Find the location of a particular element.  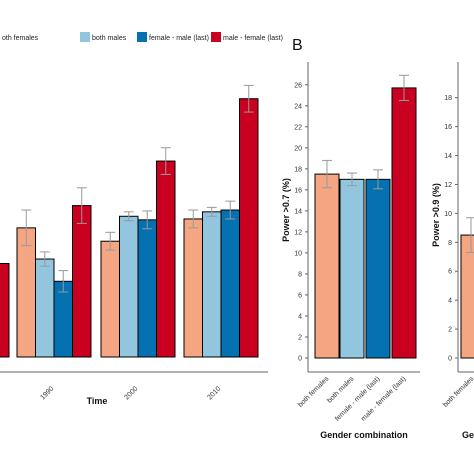

x-tick-3: female - male (last) is located at coordinates (357, 398).